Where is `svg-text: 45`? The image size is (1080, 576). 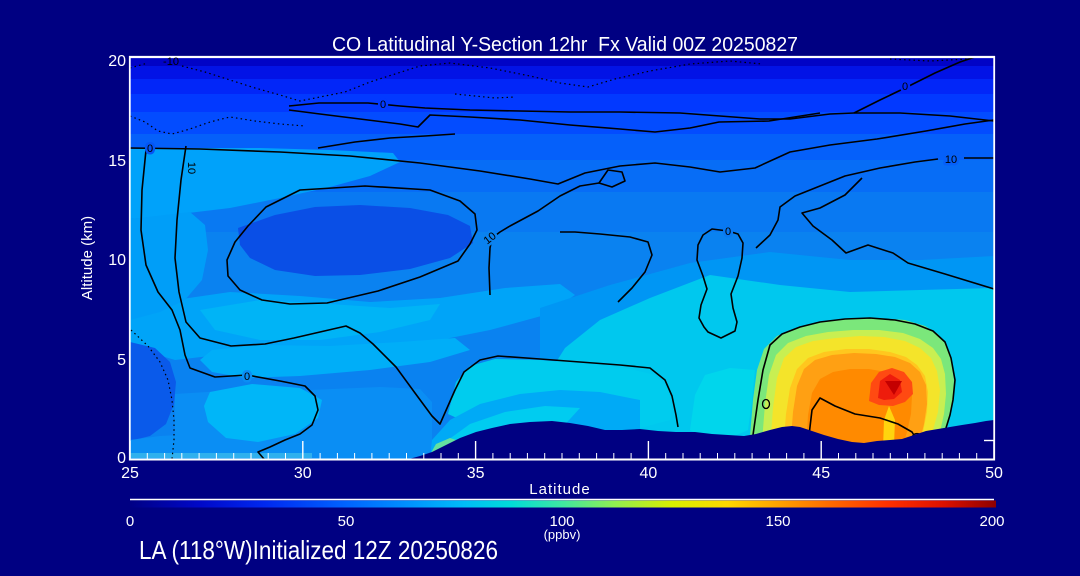 svg-text: 45 is located at coordinates (821, 473).